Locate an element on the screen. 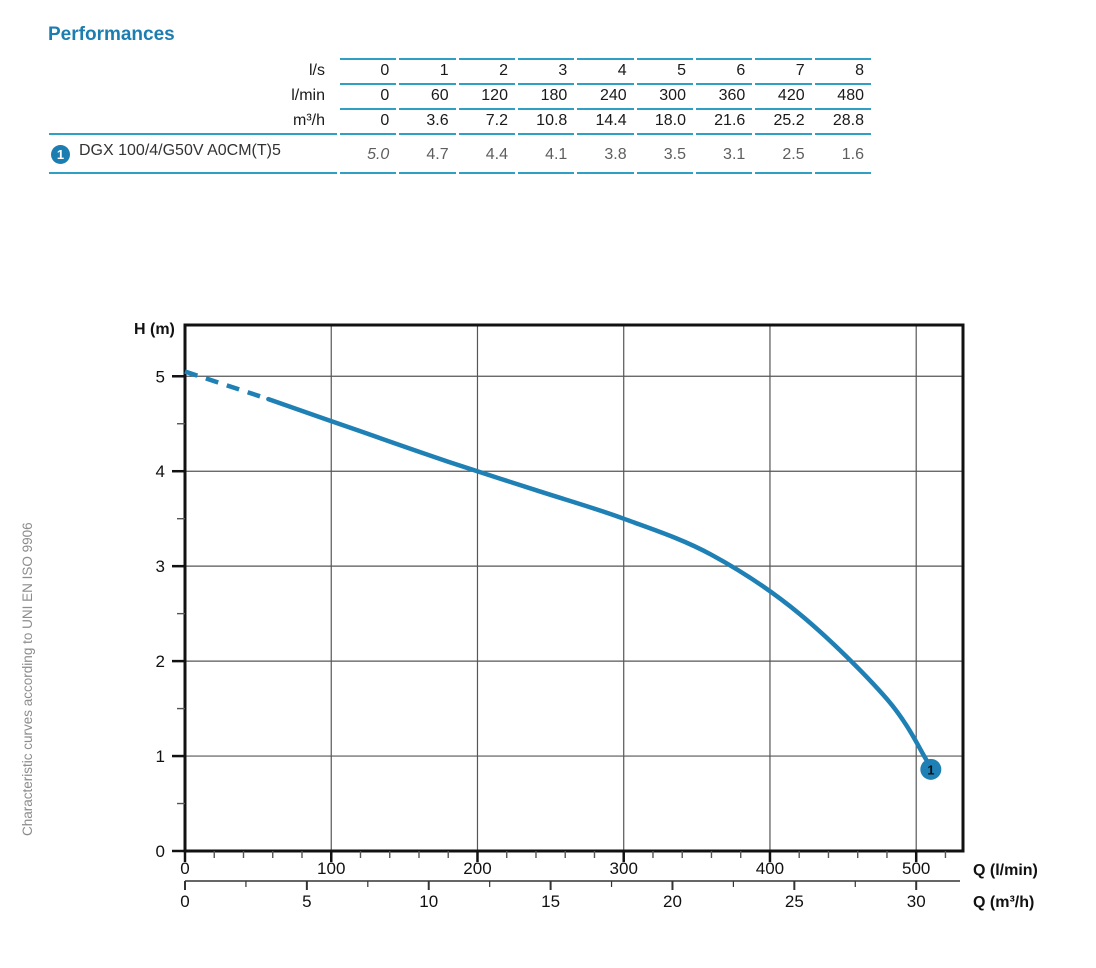 The width and height of the screenshot is (1096, 968). flow-value-cell: 4 is located at coordinates (605, 70).